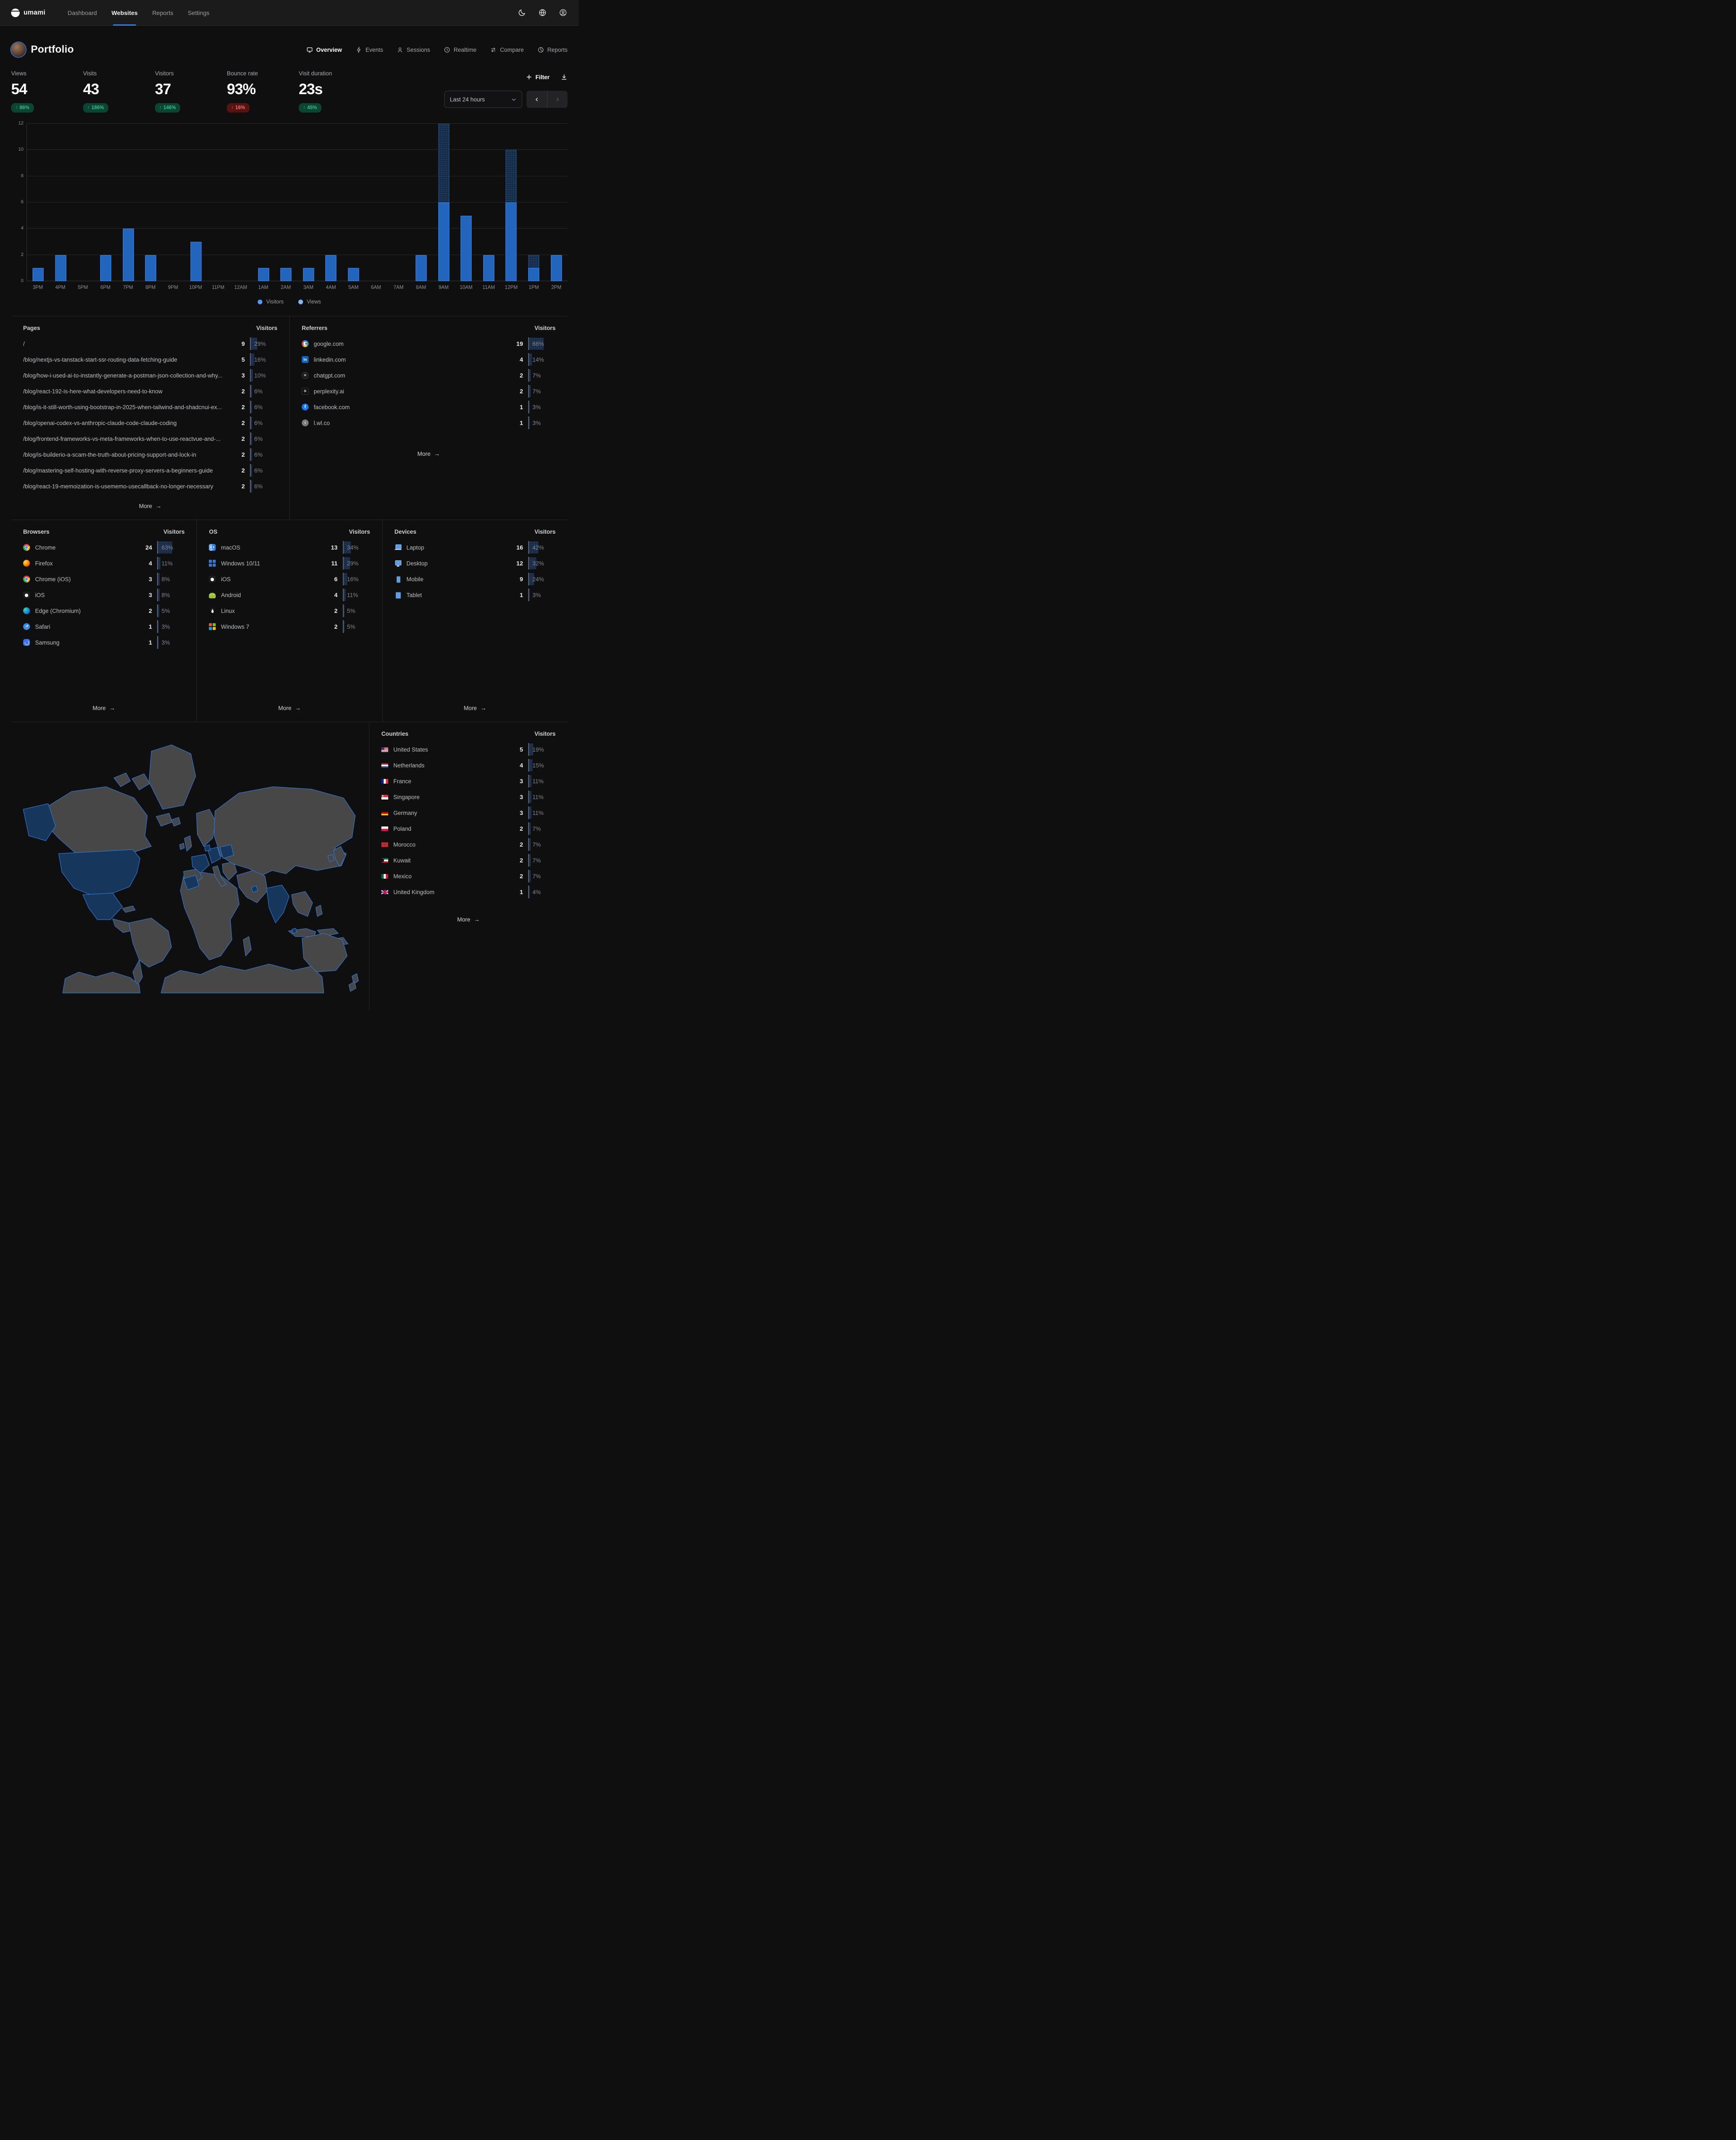 This screenshot has width=1736, height=2140. I want to click on tab-sessions: Sessions, so click(414, 50).